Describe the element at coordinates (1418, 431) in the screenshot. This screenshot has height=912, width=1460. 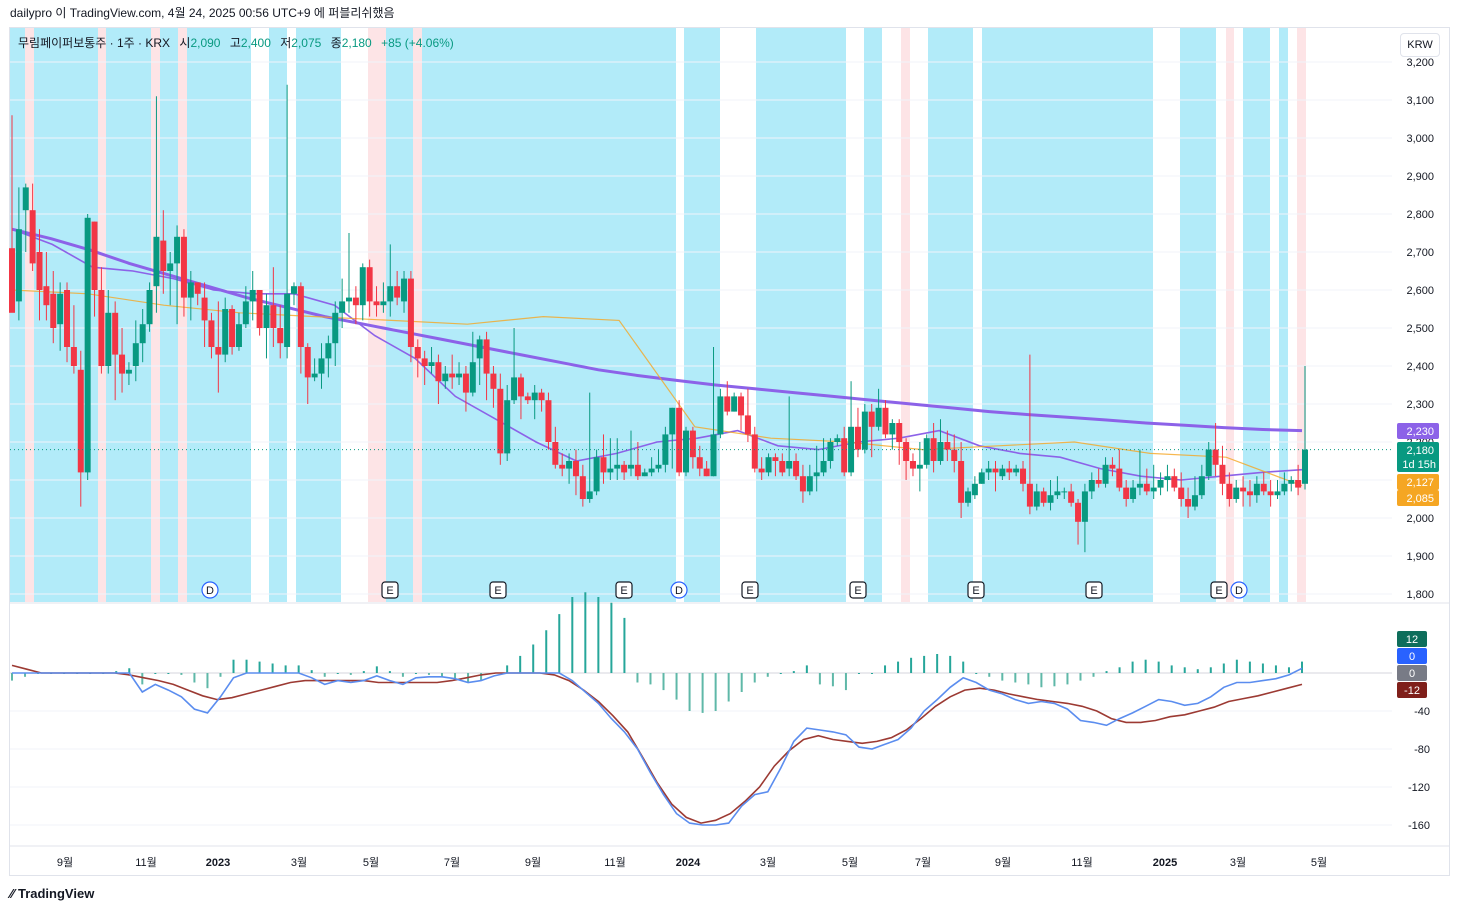
I see `price-tag-bg` at that location.